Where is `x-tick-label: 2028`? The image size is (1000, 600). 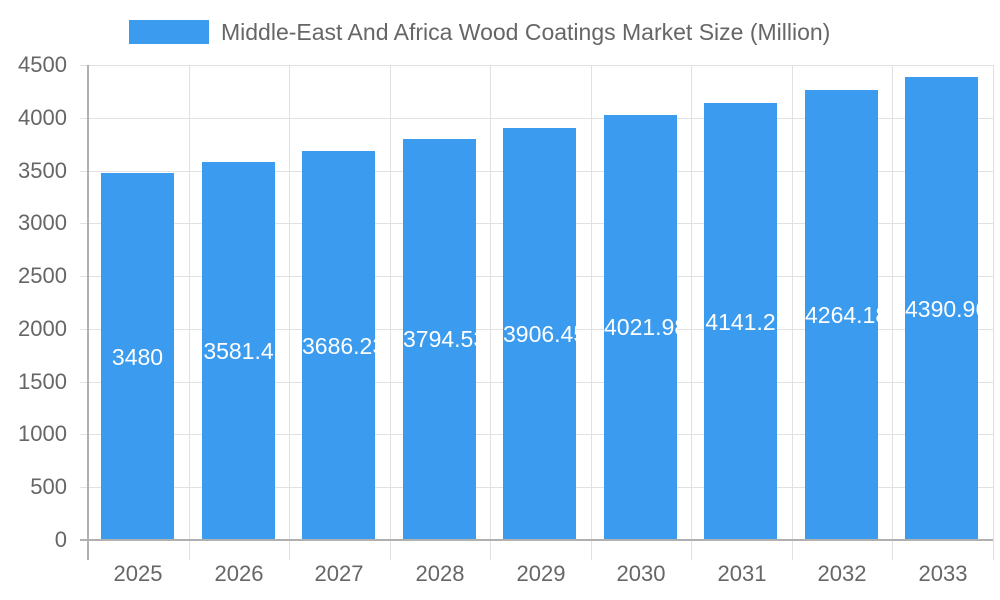
x-tick-label: 2028 is located at coordinates (440, 573).